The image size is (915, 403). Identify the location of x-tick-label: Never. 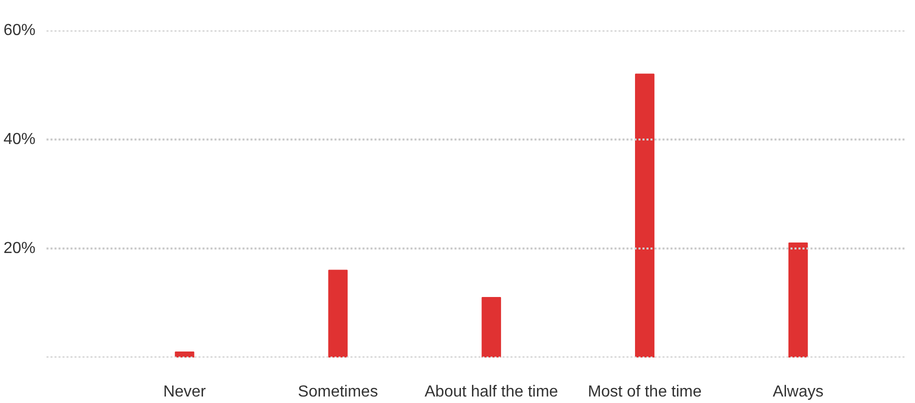
(185, 392).